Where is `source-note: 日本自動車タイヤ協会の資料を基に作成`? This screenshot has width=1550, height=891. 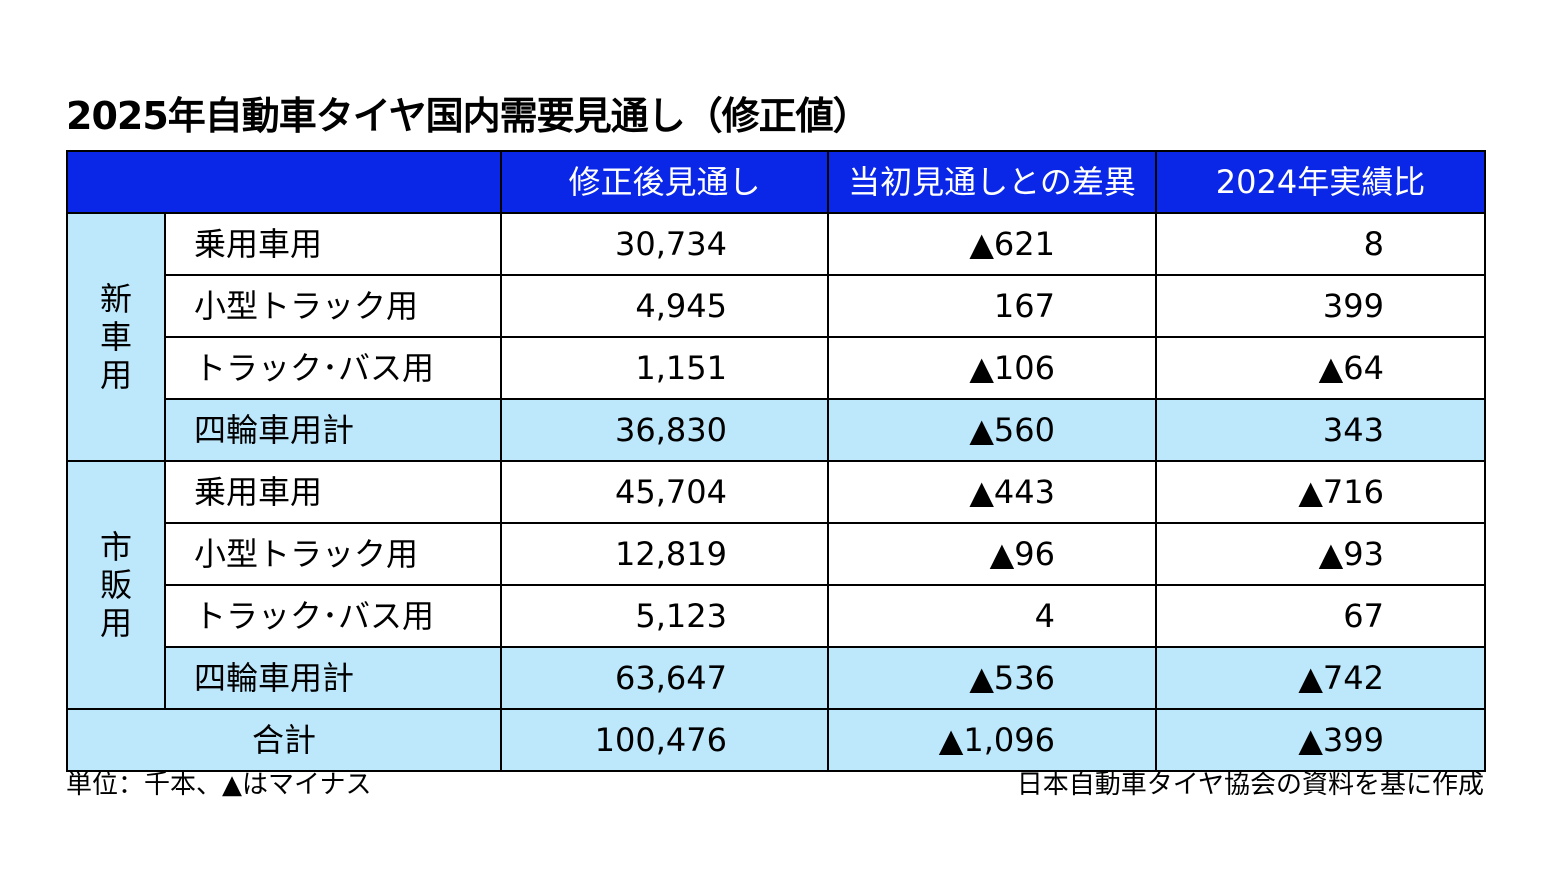
source-note: 日本自動車タイヤ協会の資料を基に作成 is located at coordinates (1250, 785).